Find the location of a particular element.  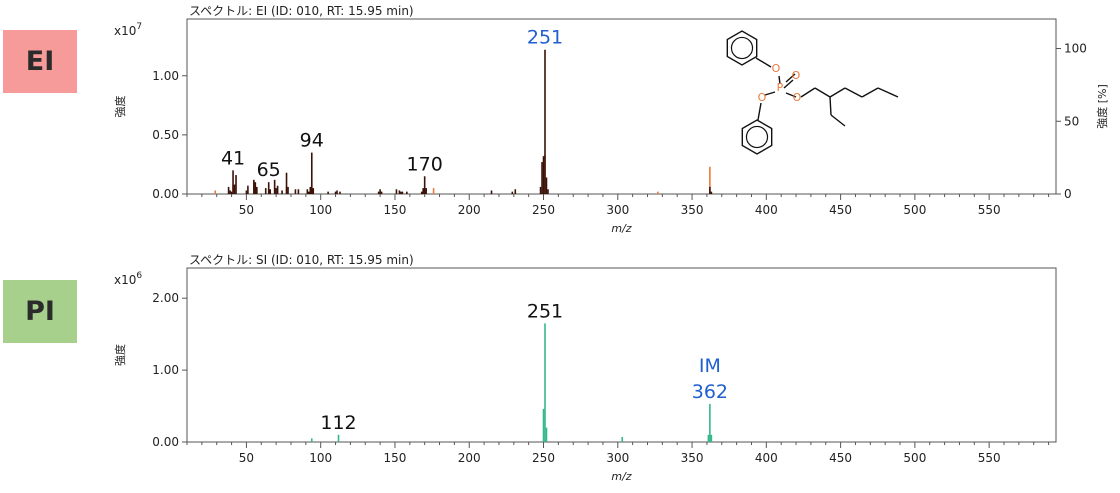

ei-x-tick-label: 250 is located at coordinates (543, 210).